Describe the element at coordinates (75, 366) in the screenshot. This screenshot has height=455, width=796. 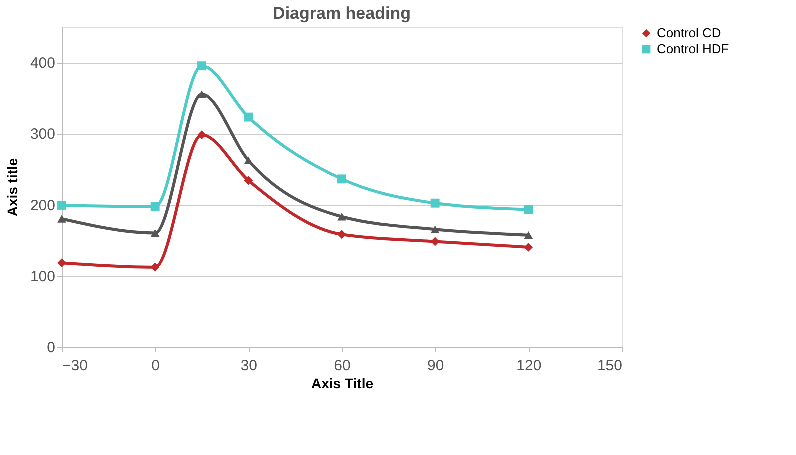
I see `x-tick-label: −30` at that location.